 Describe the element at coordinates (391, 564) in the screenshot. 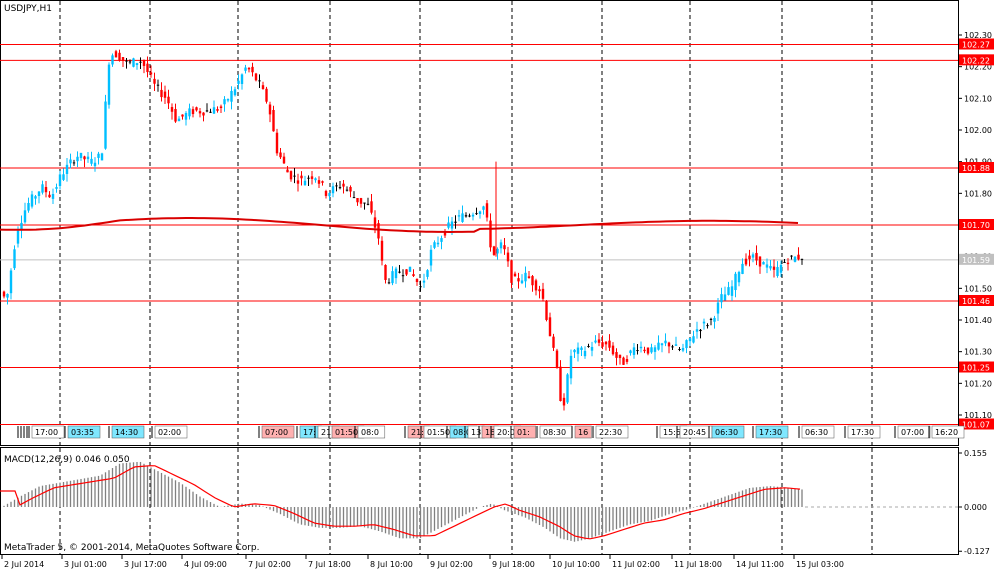

I see `time-axis-label: 8 Jul 10:00` at that location.